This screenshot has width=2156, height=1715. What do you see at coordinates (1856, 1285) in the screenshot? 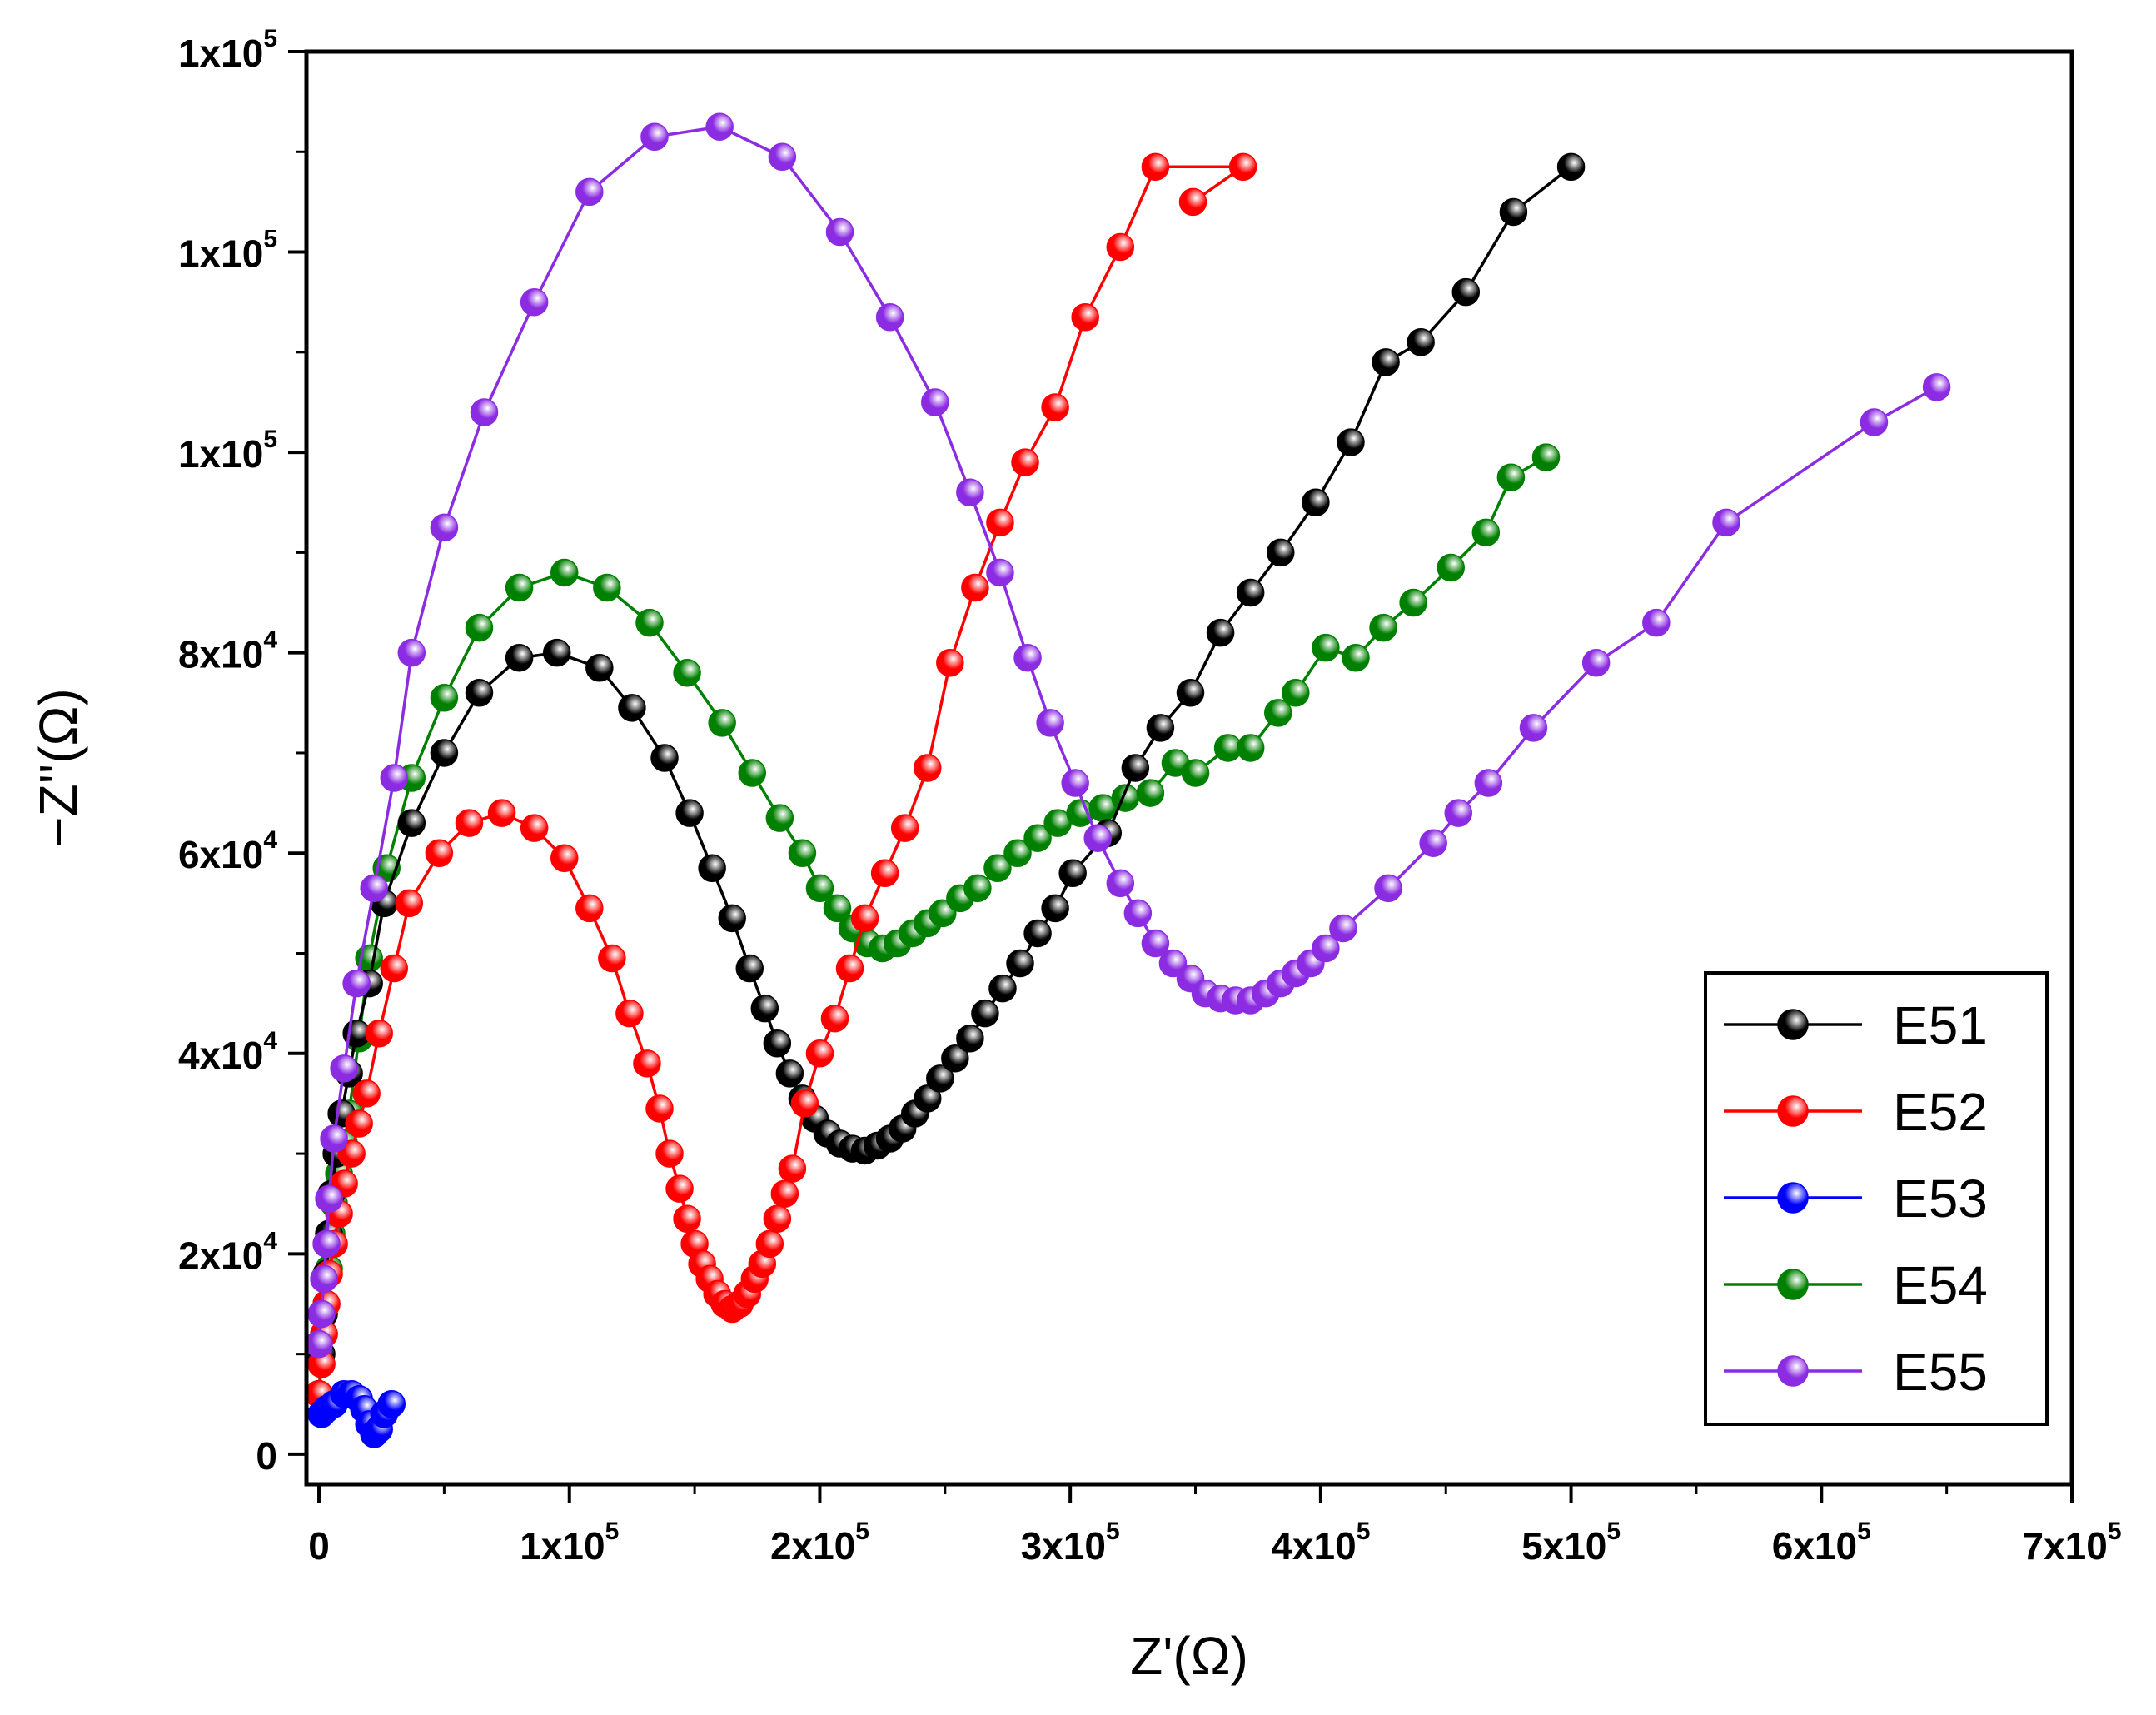
I see `legend-entry-E54: E54` at bounding box center [1856, 1285].